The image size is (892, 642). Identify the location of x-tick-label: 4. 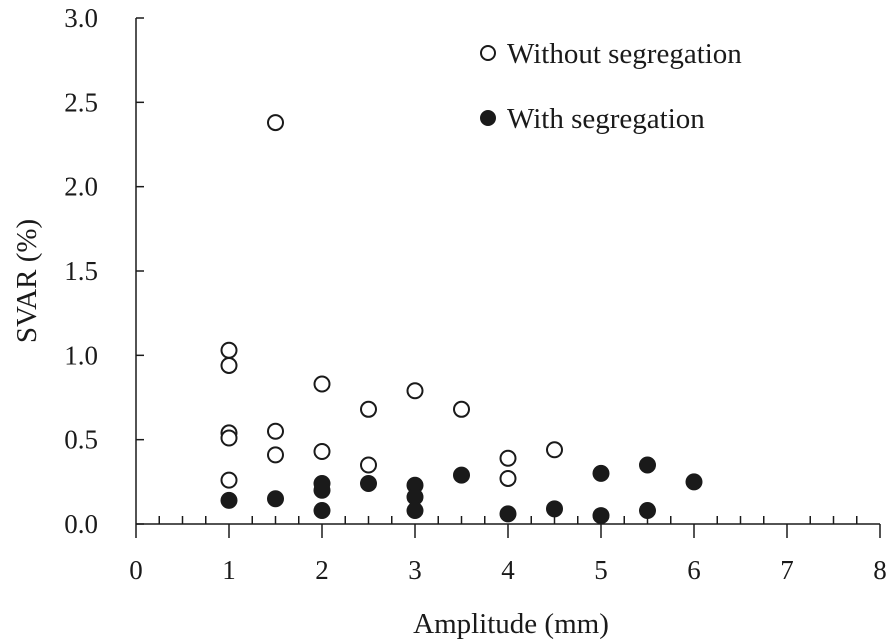
(508, 570).